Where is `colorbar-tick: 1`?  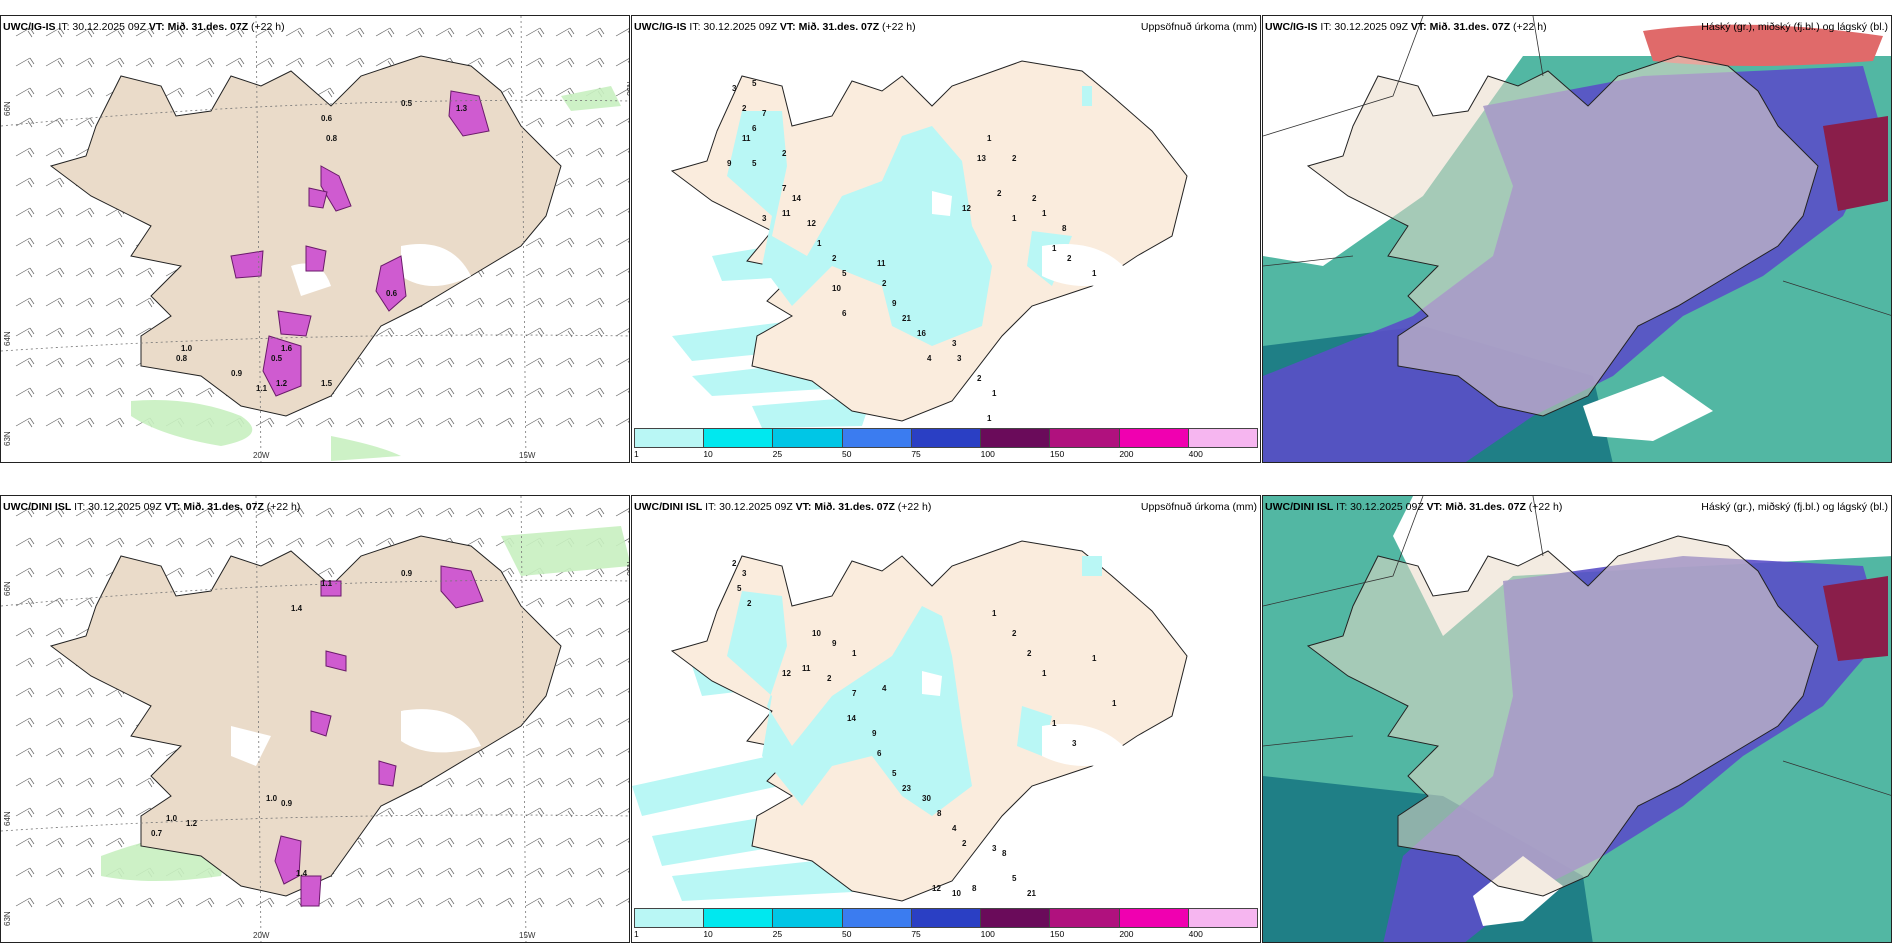
colorbar-tick: 1 is located at coordinates (636, 934).